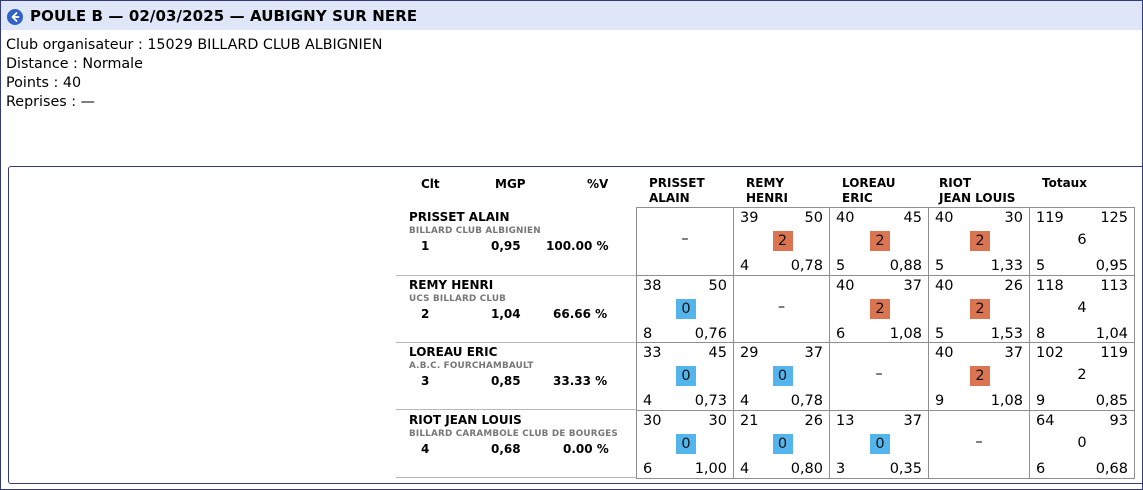  What do you see at coordinates (580, 314) in the screenshot?
I see `player-pv: 66.66 %` at bounding box center [580, 314].